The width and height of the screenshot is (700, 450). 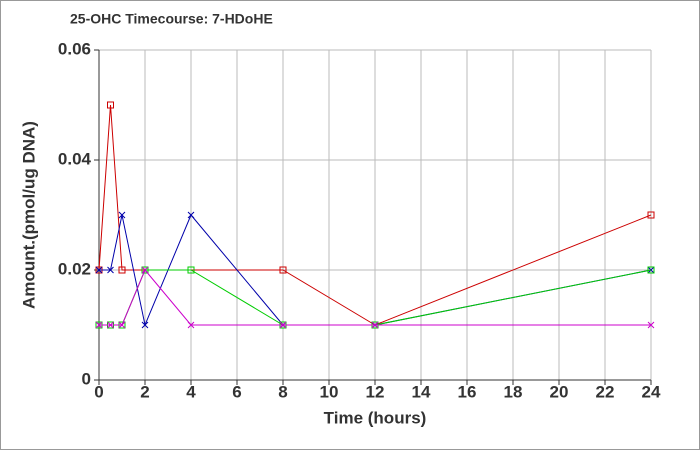 I want to click on y-tick-label: 0.04, so click(x=75, y=158).